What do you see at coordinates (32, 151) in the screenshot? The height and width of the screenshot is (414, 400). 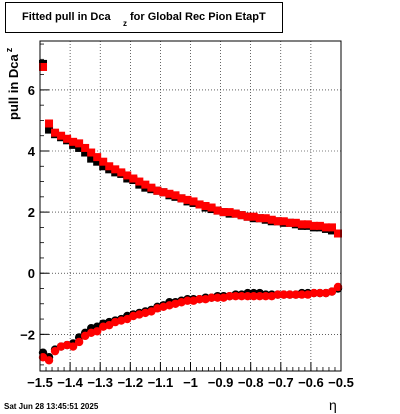 I see `y-tick-label: 4` at bounding box center [32, 151].